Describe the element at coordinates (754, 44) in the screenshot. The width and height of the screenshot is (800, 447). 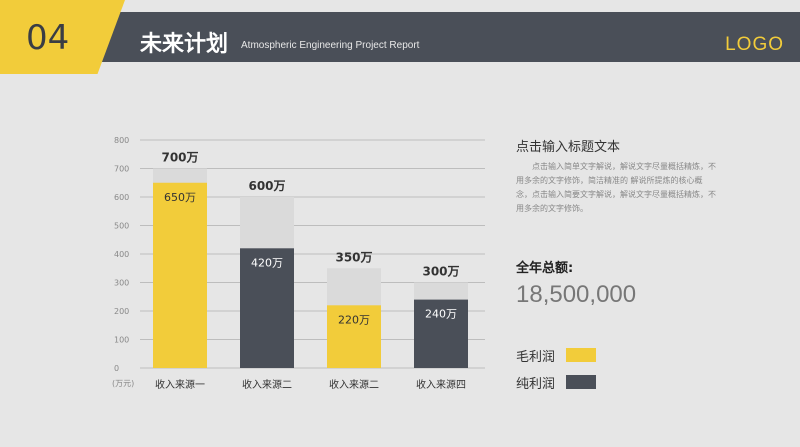
I see `logo: LOGO` at that location.